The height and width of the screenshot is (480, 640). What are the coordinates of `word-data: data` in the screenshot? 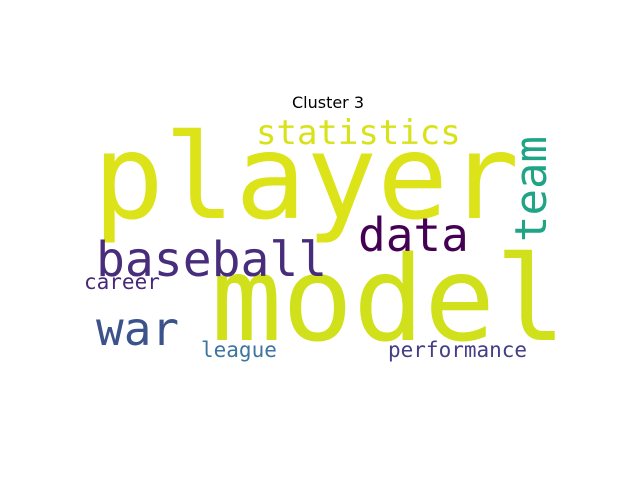 It's located at (413, 235).